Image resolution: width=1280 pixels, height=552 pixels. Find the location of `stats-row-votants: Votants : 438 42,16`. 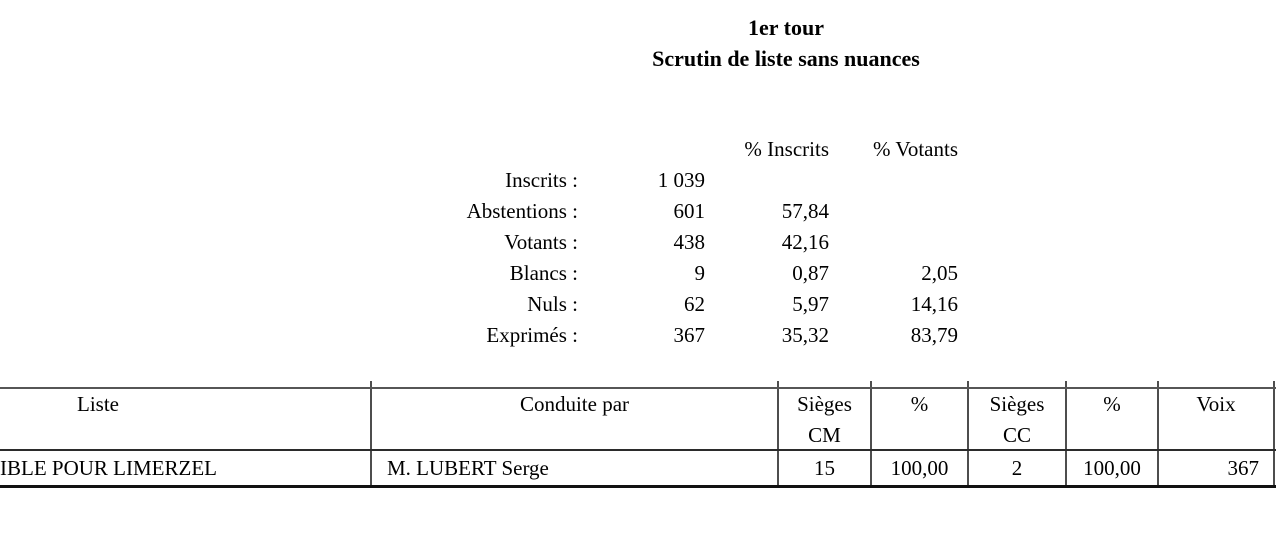

stats-row-votants: Votants : 438 42,16 is located at coordinates (629, 242).